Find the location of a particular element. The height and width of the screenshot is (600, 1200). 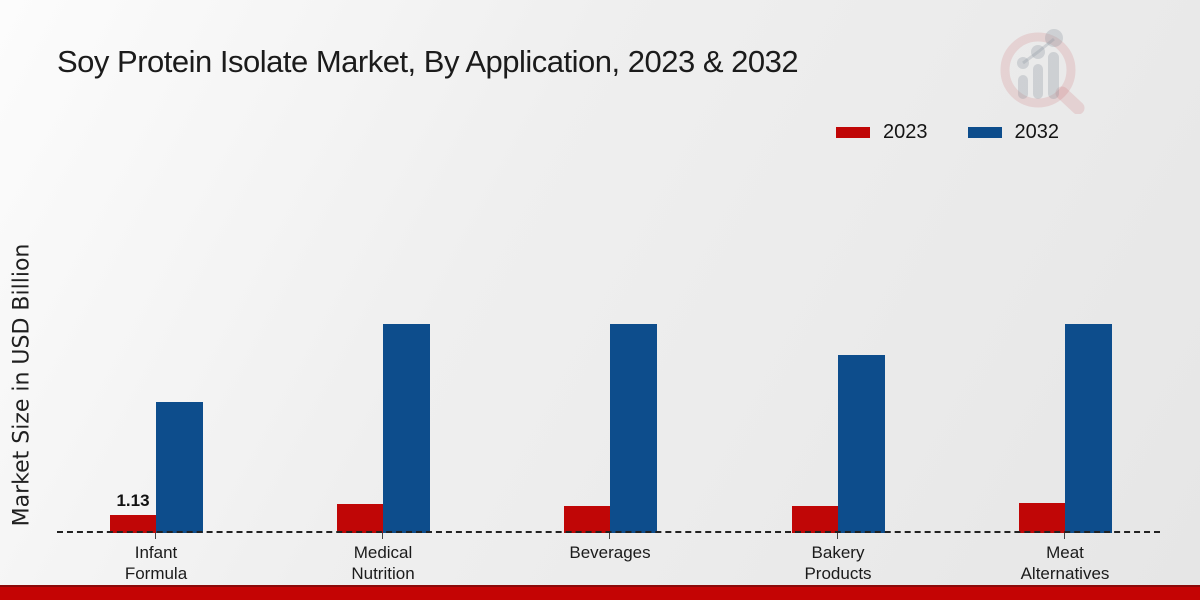

bar-2023-beverages is located at coordinates (587, 519).